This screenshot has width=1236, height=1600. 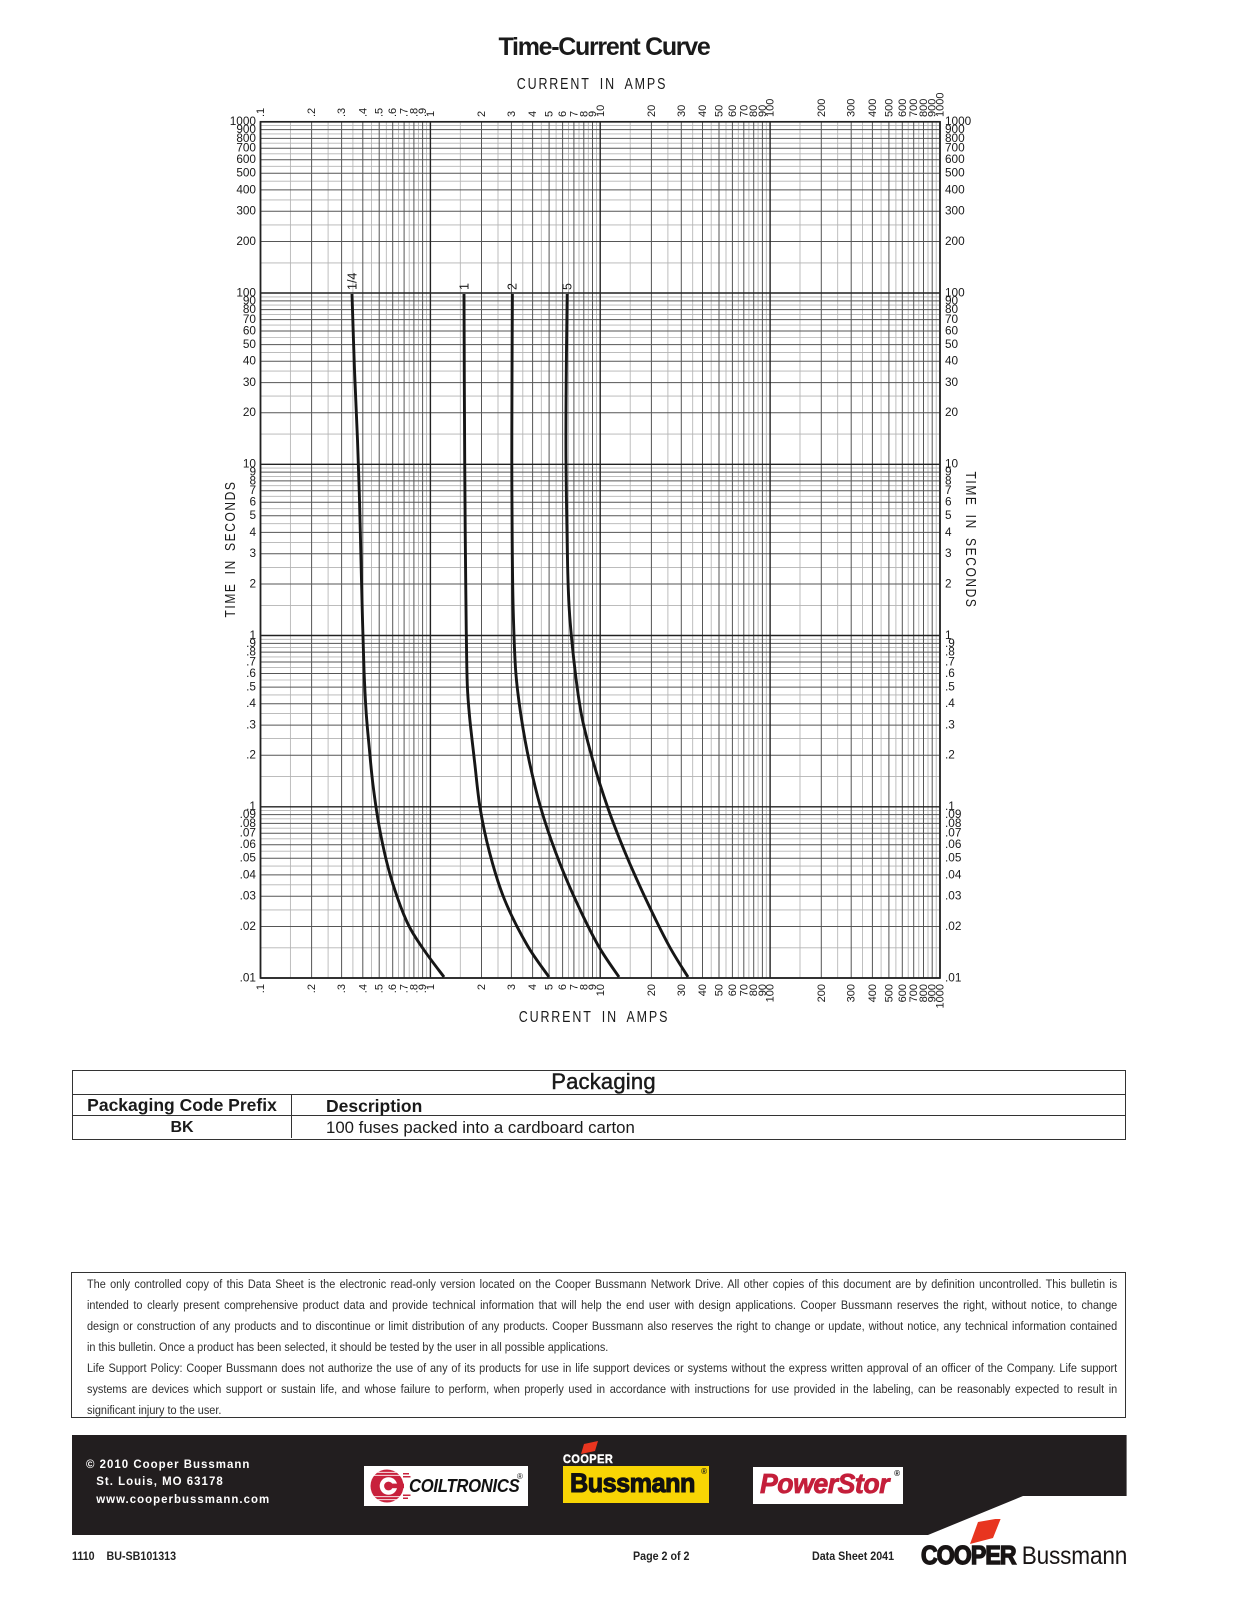 What do you see at coordinates (953, 814) in the screenshot?
I see `svg-text: .09` at bounding box center [953, 814].